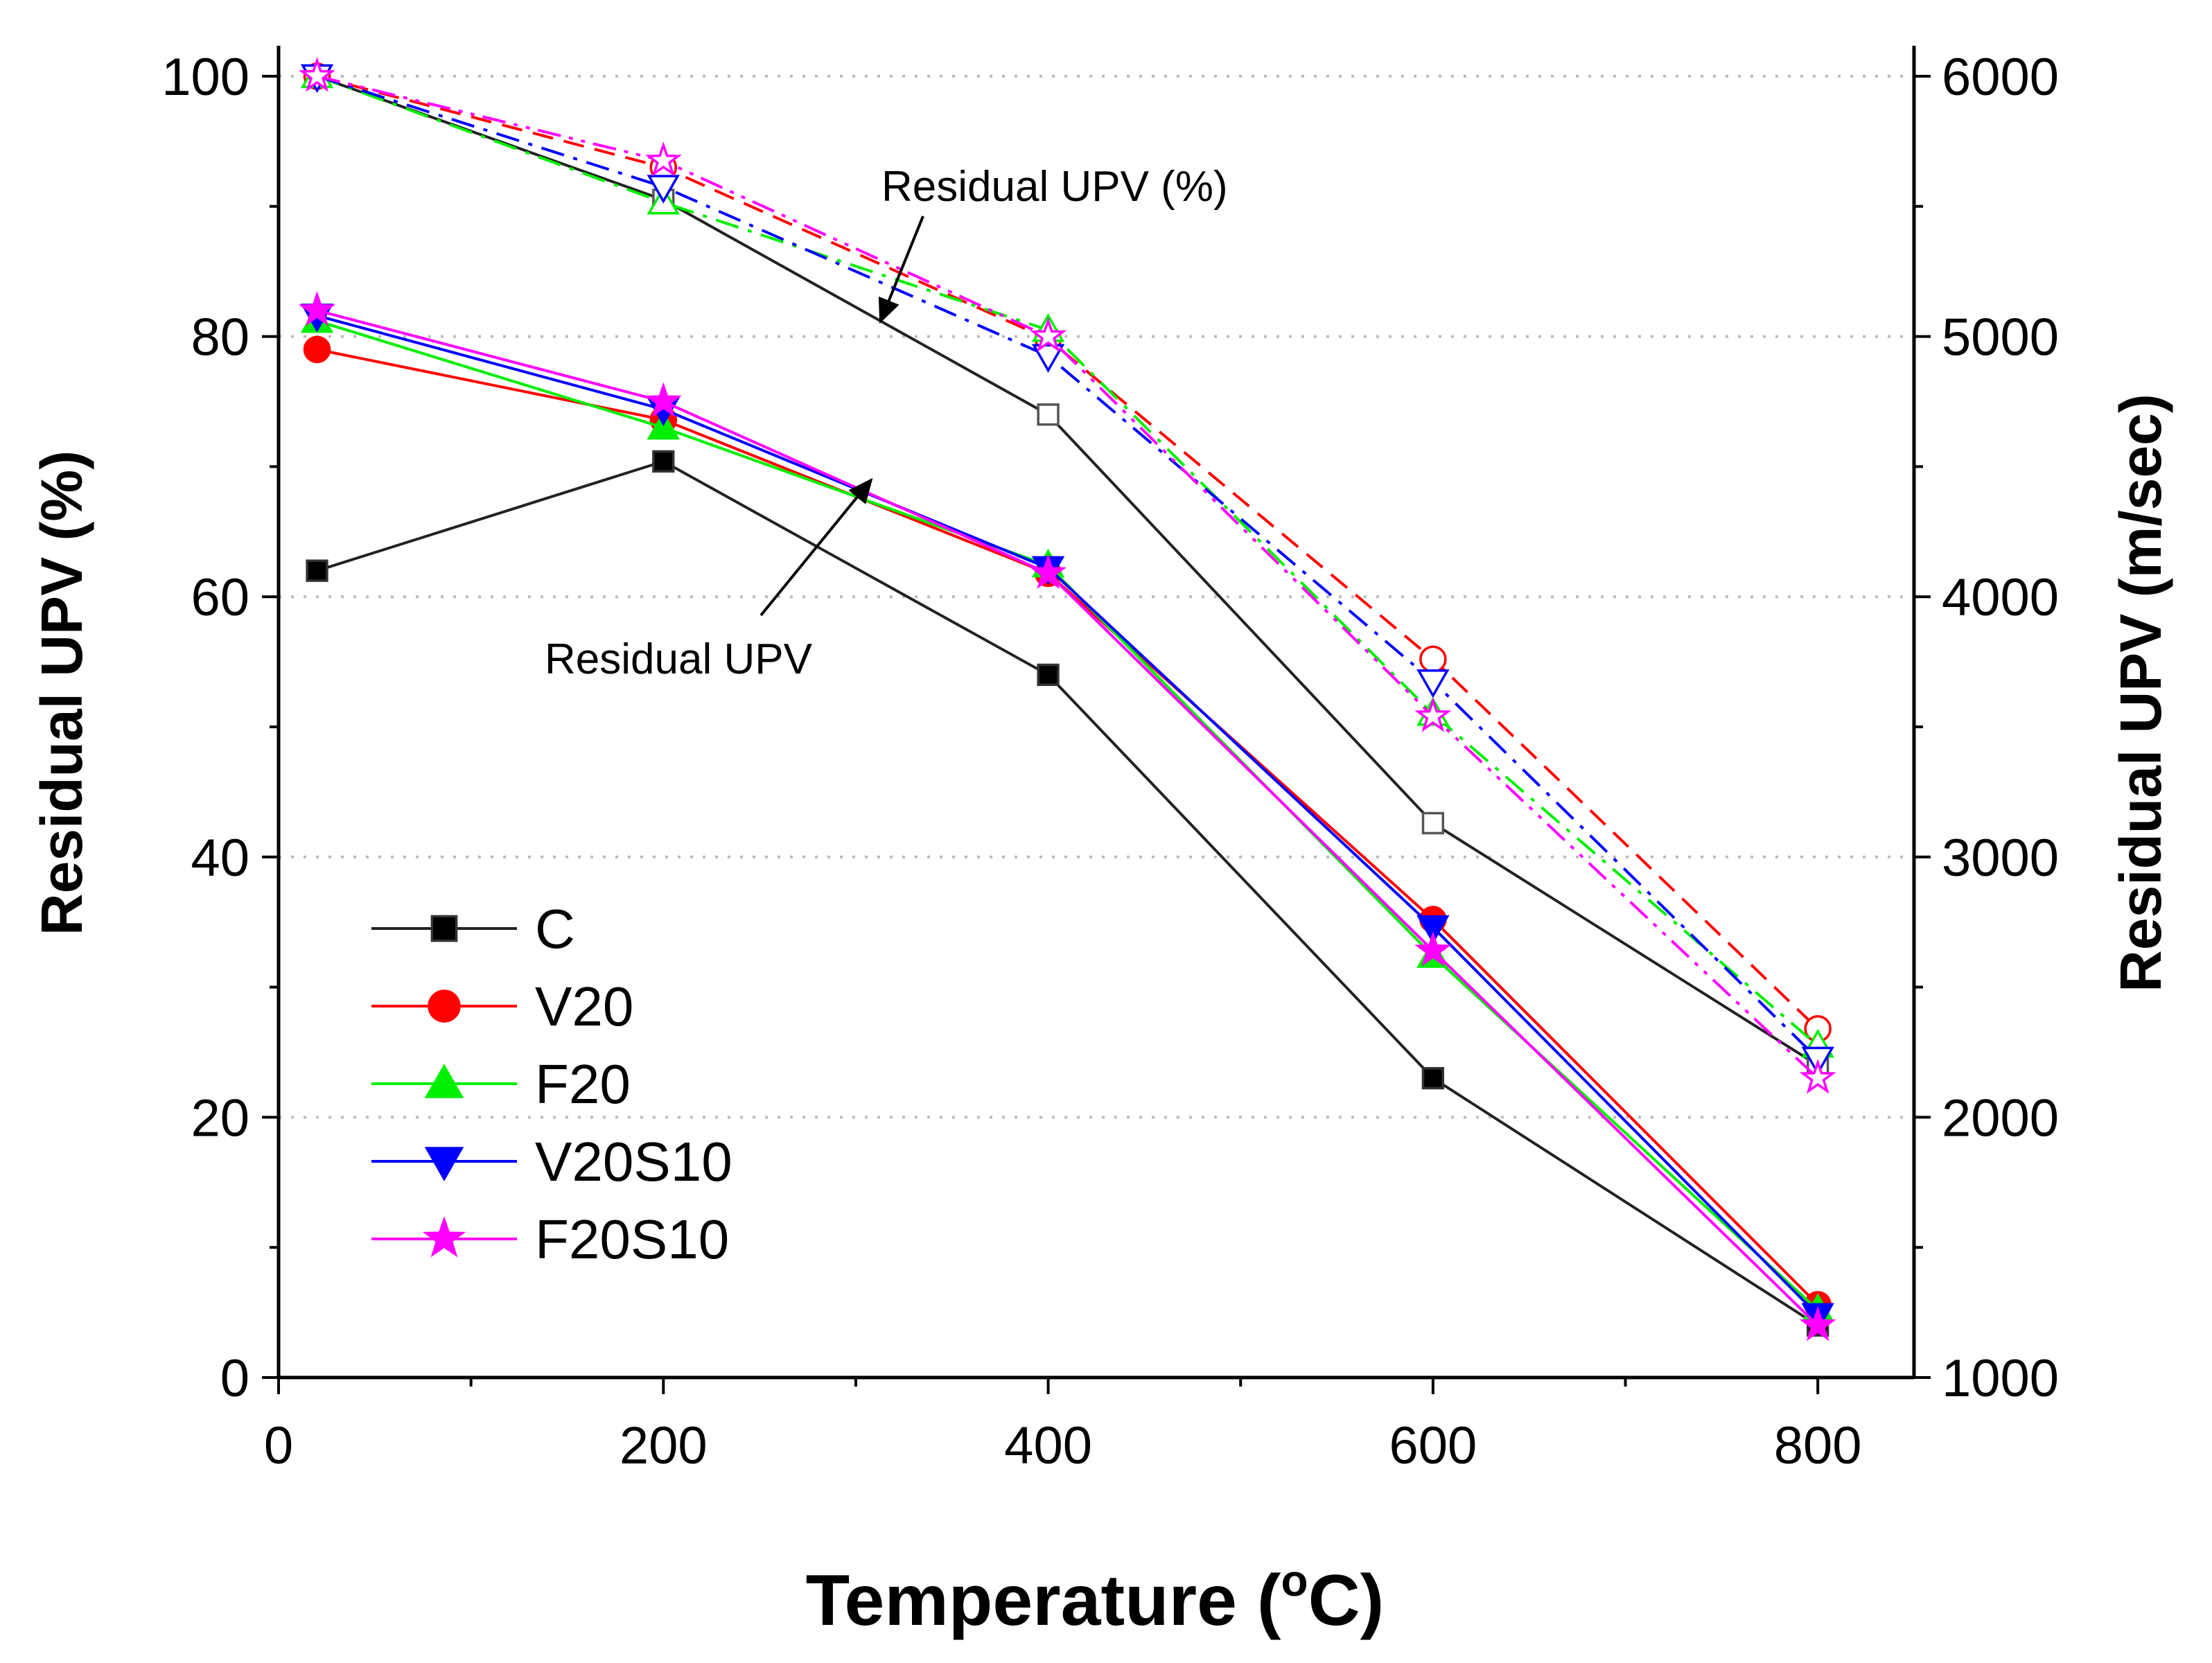  I want to click on y-left-tick-label: 20, so click(220, 1118).